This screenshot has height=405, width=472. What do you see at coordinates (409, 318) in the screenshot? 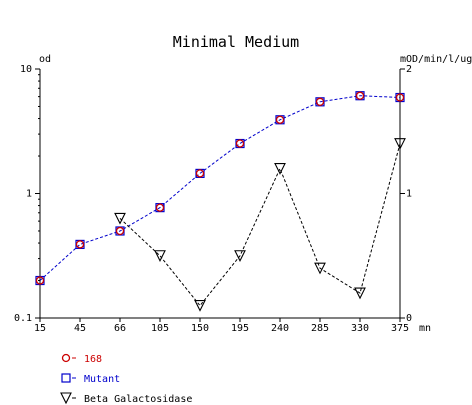
I see `y-right-tick-label: 0` at bounding box center [409, 318].